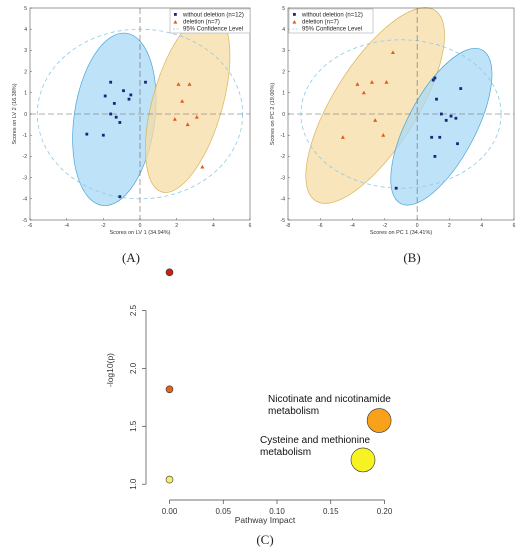  I want to click on y-tick-label: 1.0, so click(133, 484).